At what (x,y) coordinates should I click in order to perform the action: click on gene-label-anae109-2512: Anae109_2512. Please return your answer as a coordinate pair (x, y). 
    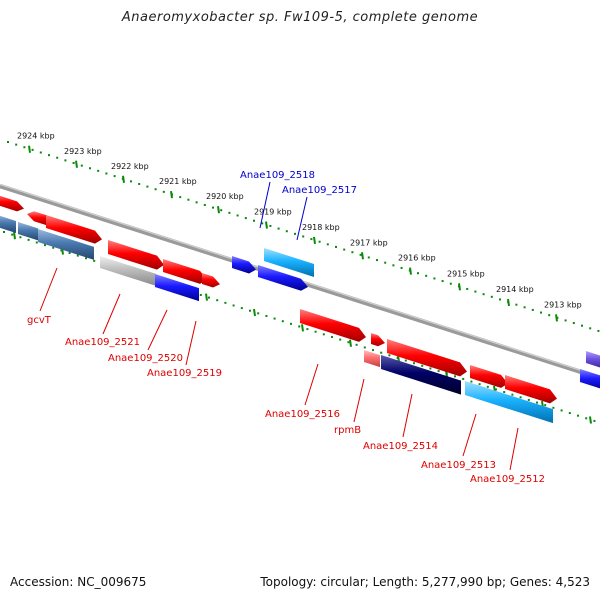
    Looking at the image, I should click on (507, 479).